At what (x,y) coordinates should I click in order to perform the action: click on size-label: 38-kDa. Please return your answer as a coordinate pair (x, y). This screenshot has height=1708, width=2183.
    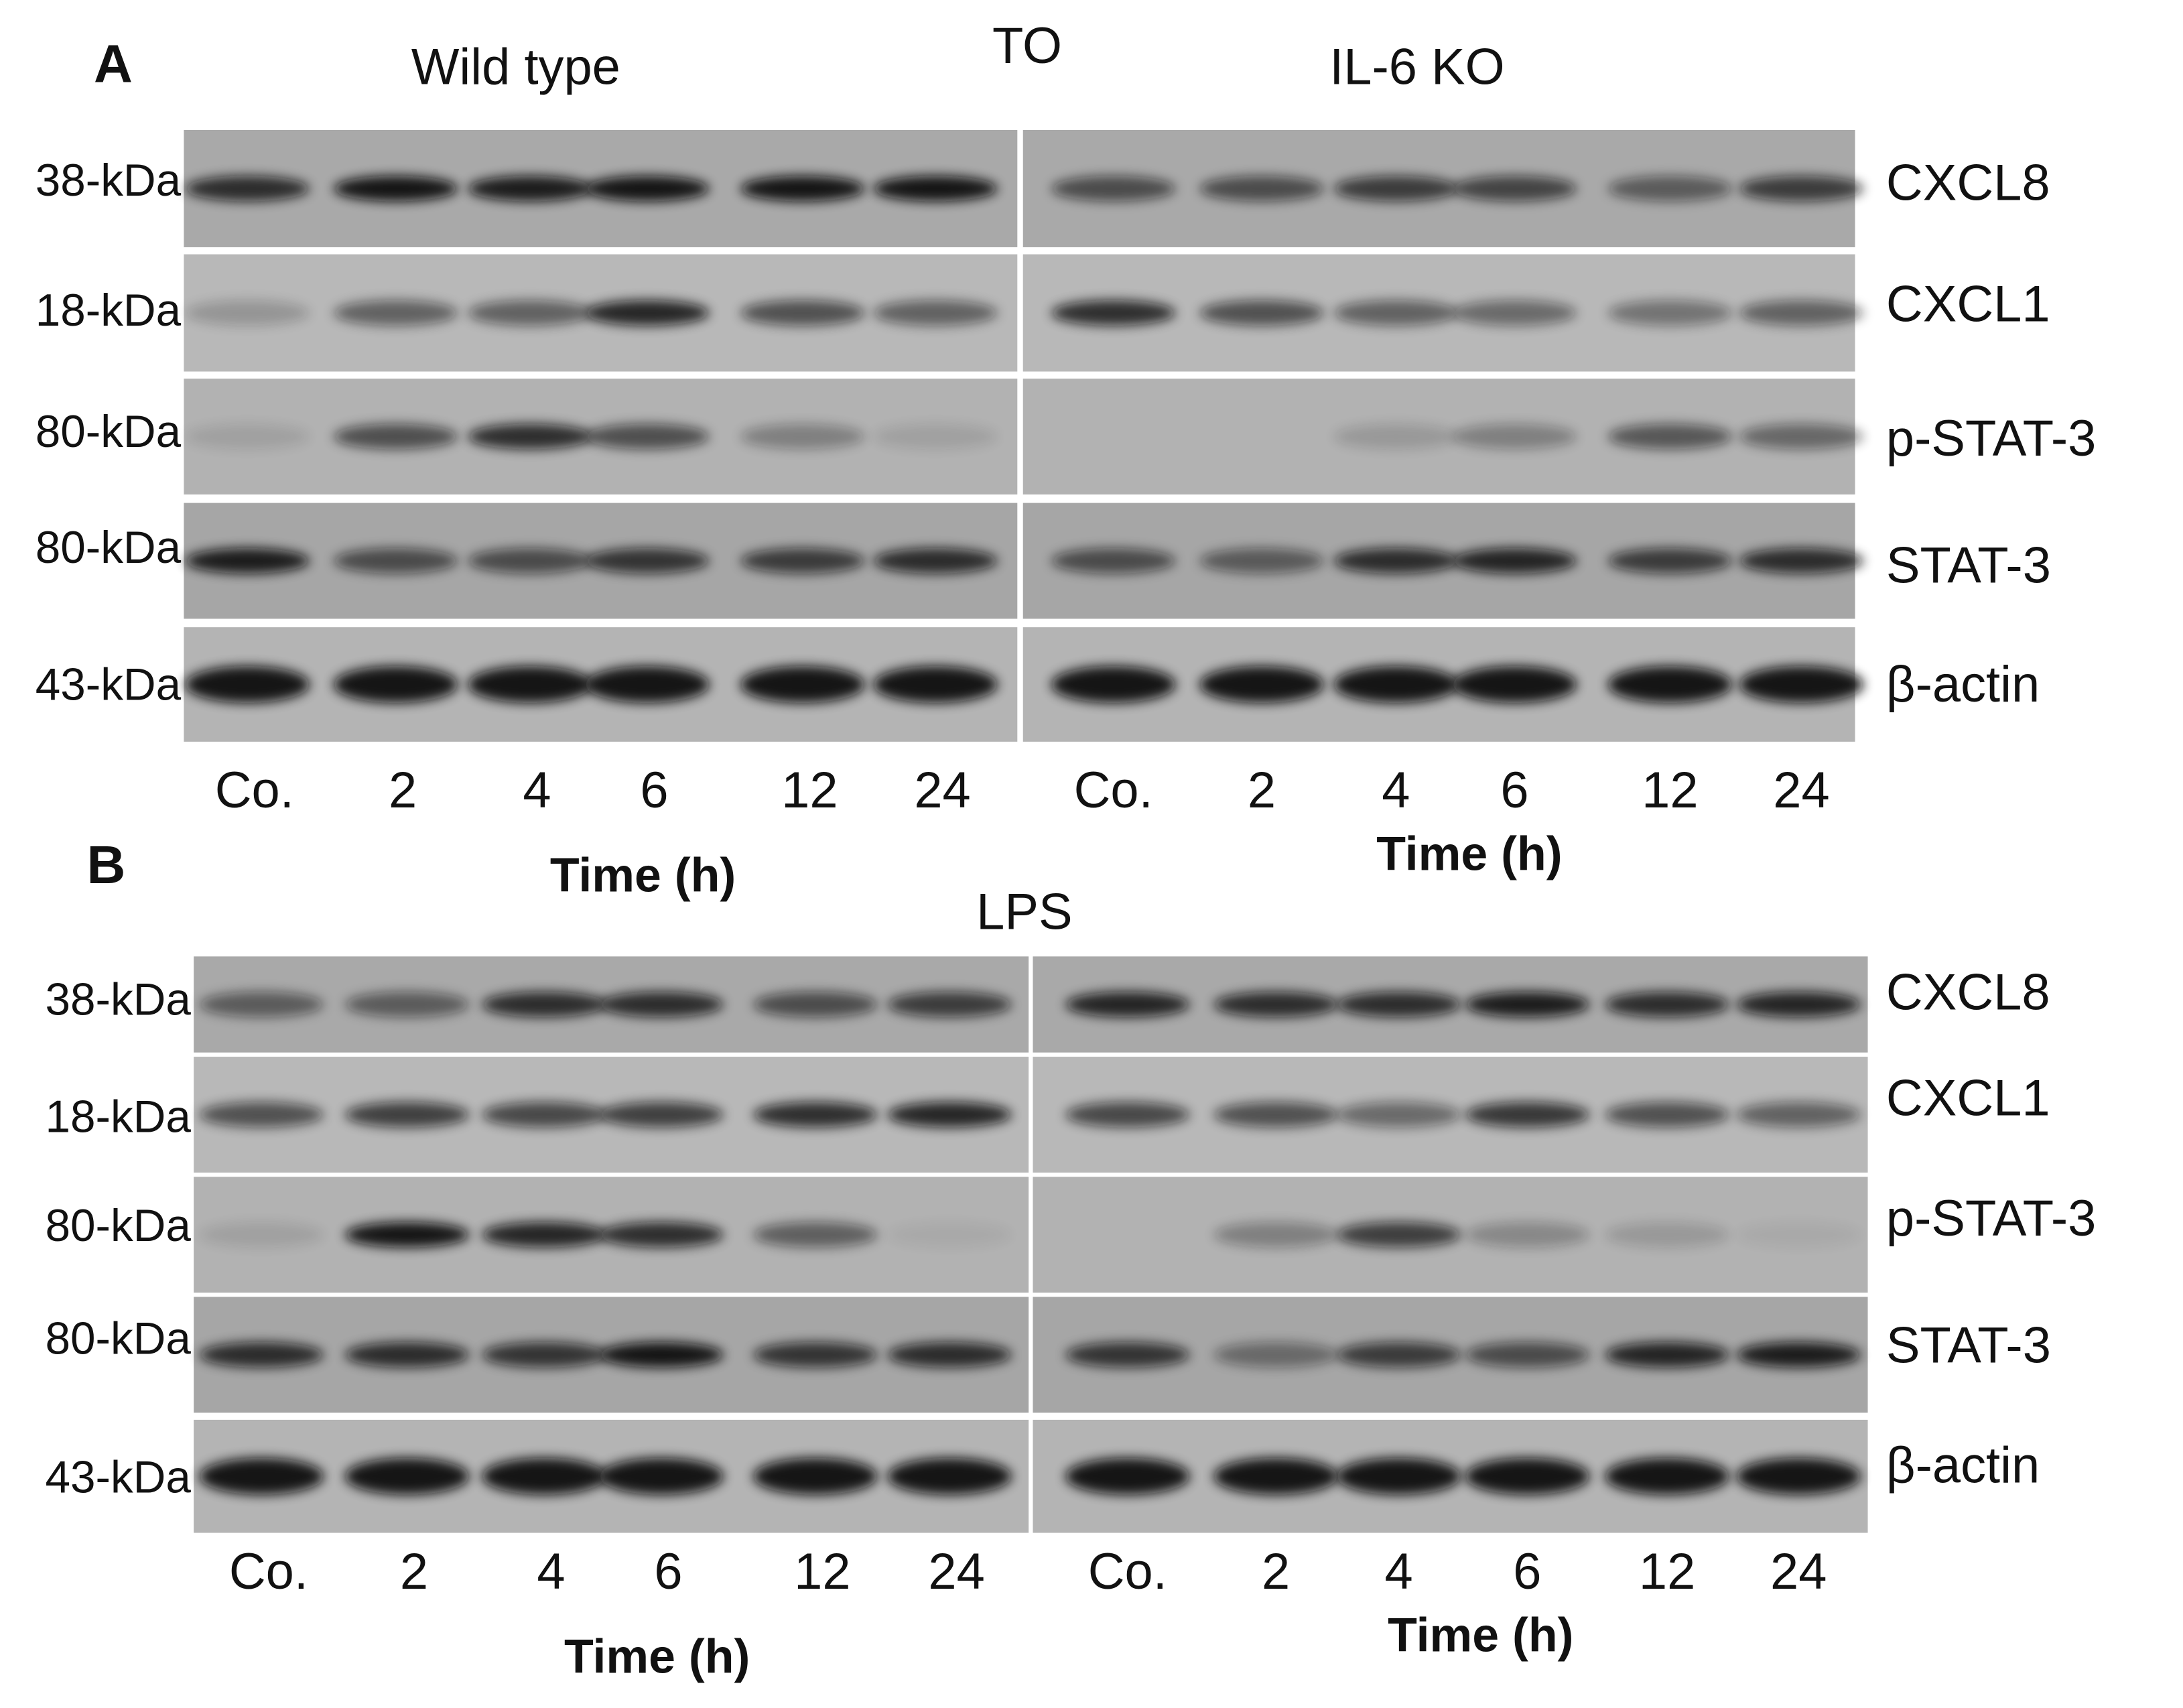
    Looking at the image, I should click on (118, 1000).